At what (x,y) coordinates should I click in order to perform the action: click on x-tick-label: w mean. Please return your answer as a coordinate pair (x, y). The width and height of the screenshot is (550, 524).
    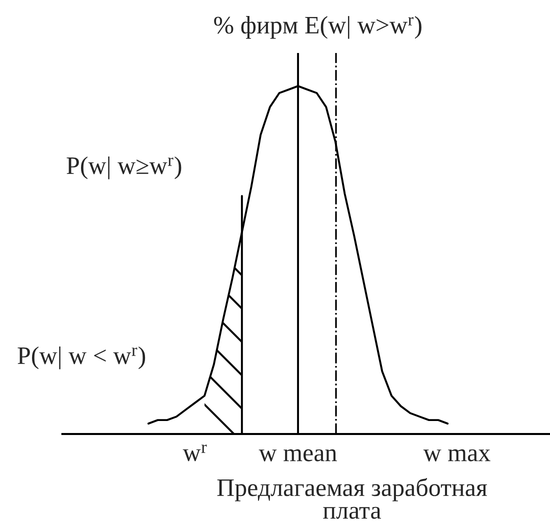
    Looking at the image, I should click on (297, 455).